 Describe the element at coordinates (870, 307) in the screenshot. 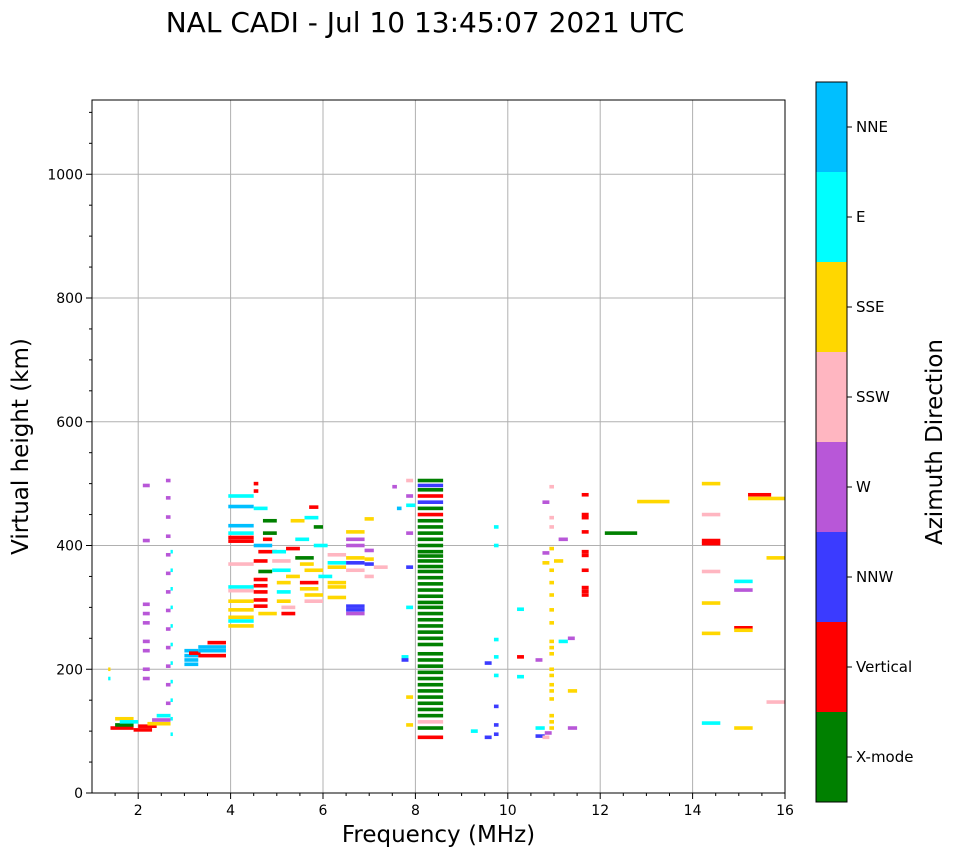

I see `colorbar-tick-label: SSE` at that location.